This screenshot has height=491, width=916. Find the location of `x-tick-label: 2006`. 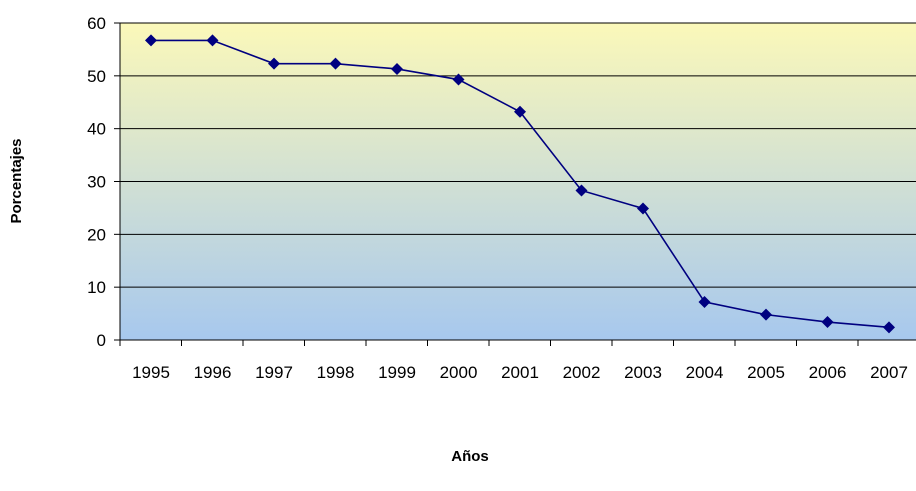

x-tick-label: 2006 is located at coordinates (828, 372).